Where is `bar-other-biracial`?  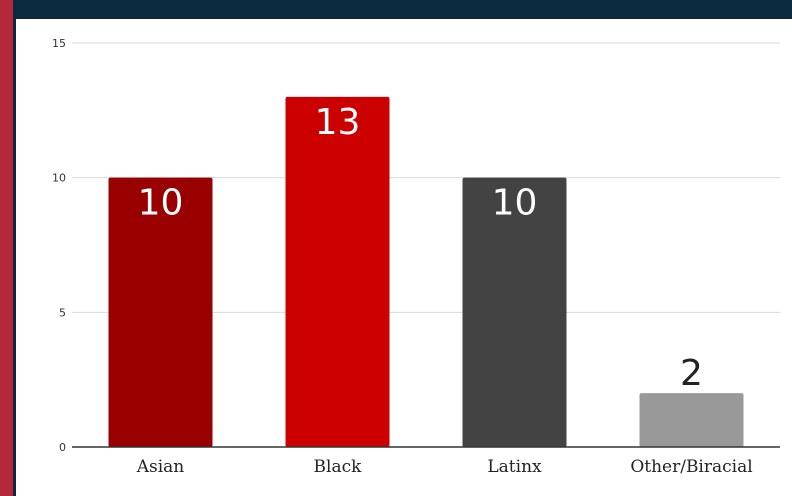
bar-other-biracial is located at coordinates (691, 420).